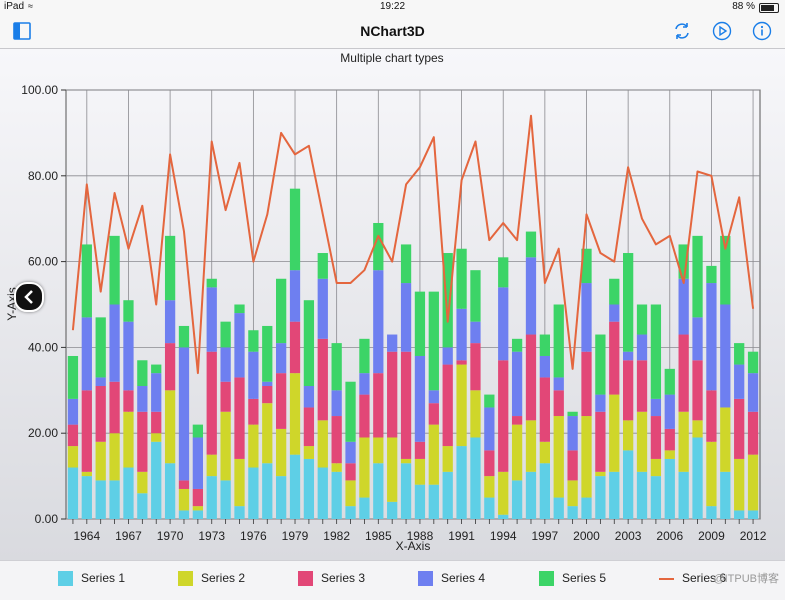 Image resolution: width=785 pixels, height=600 pixels. I want to click on x-tick-label: 2009, so click(711, 536).